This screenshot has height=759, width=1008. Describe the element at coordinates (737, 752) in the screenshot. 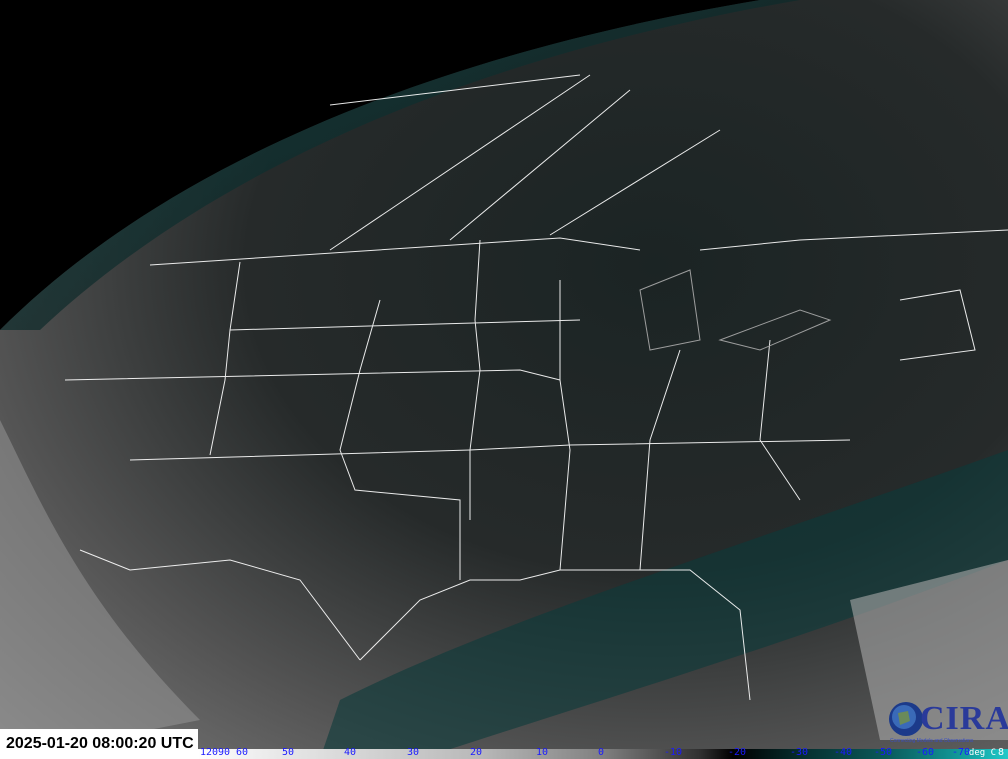

I see `colorbar-tick: -20` at that location.